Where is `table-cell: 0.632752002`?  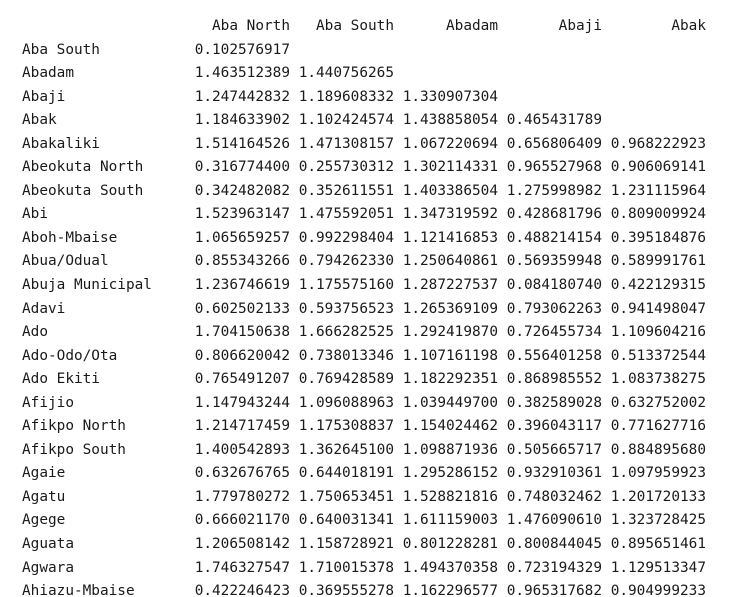 table-cell: 0.632752002 is located at coordinates (658, 402).